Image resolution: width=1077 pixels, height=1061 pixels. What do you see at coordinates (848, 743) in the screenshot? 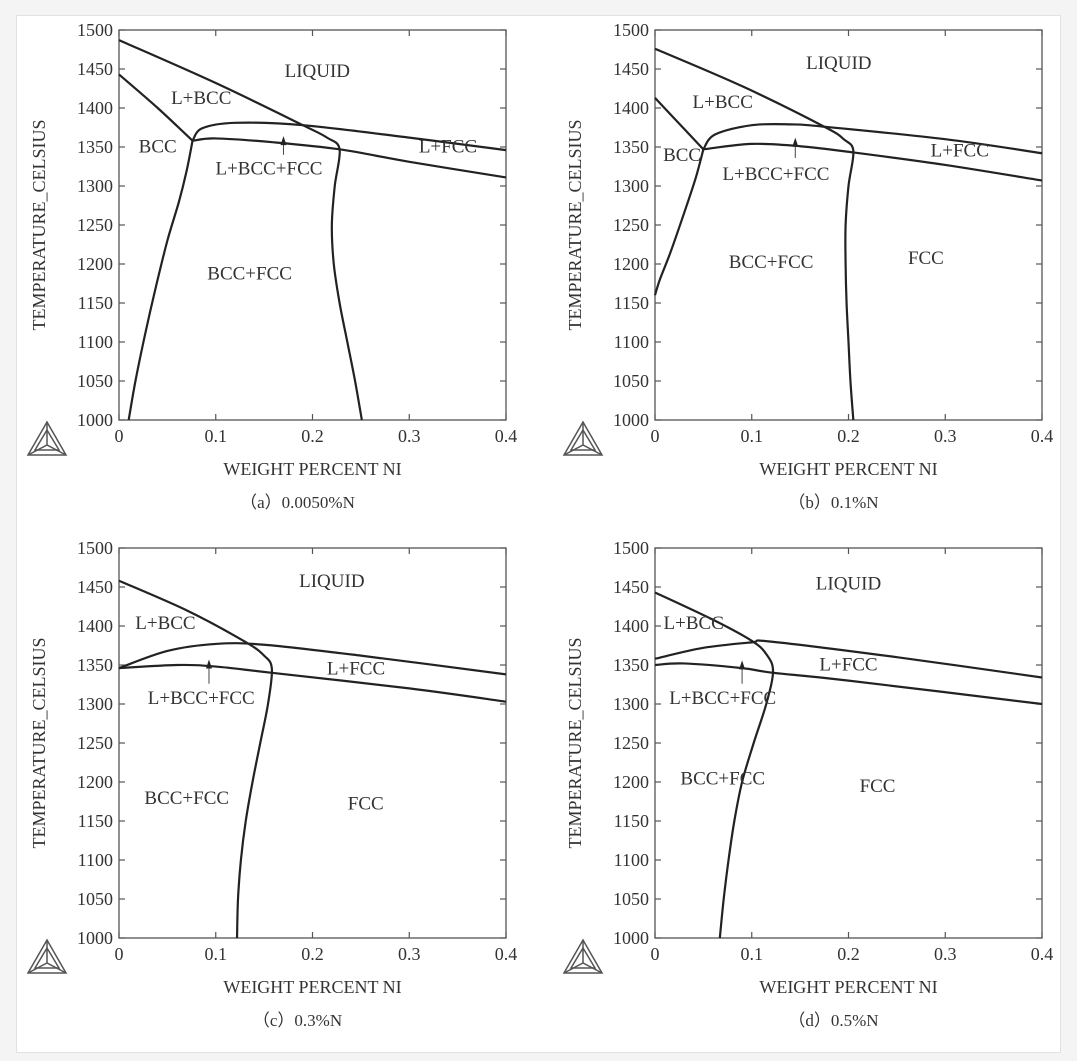
I see `plot-area` at bounding box center [848, 743].